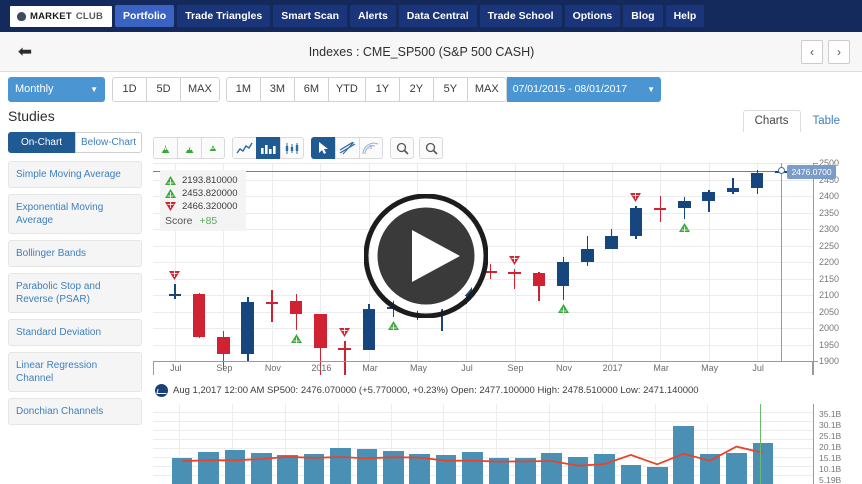 The image size is (862, 484). I want to click on y-axis-label: 1900, so click(829, 361).